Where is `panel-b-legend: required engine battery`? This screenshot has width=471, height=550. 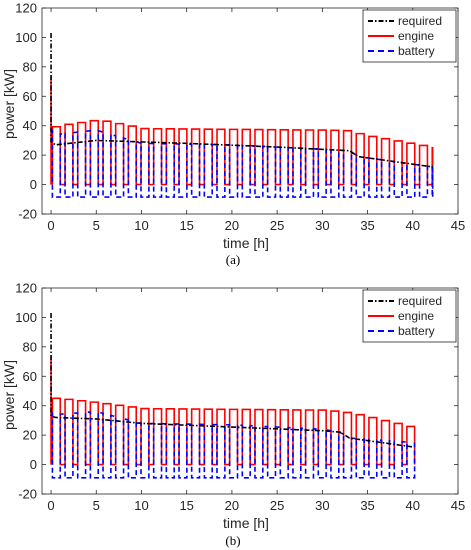 panel-b-legend: required engine battery is located at coordinates (409, 316).